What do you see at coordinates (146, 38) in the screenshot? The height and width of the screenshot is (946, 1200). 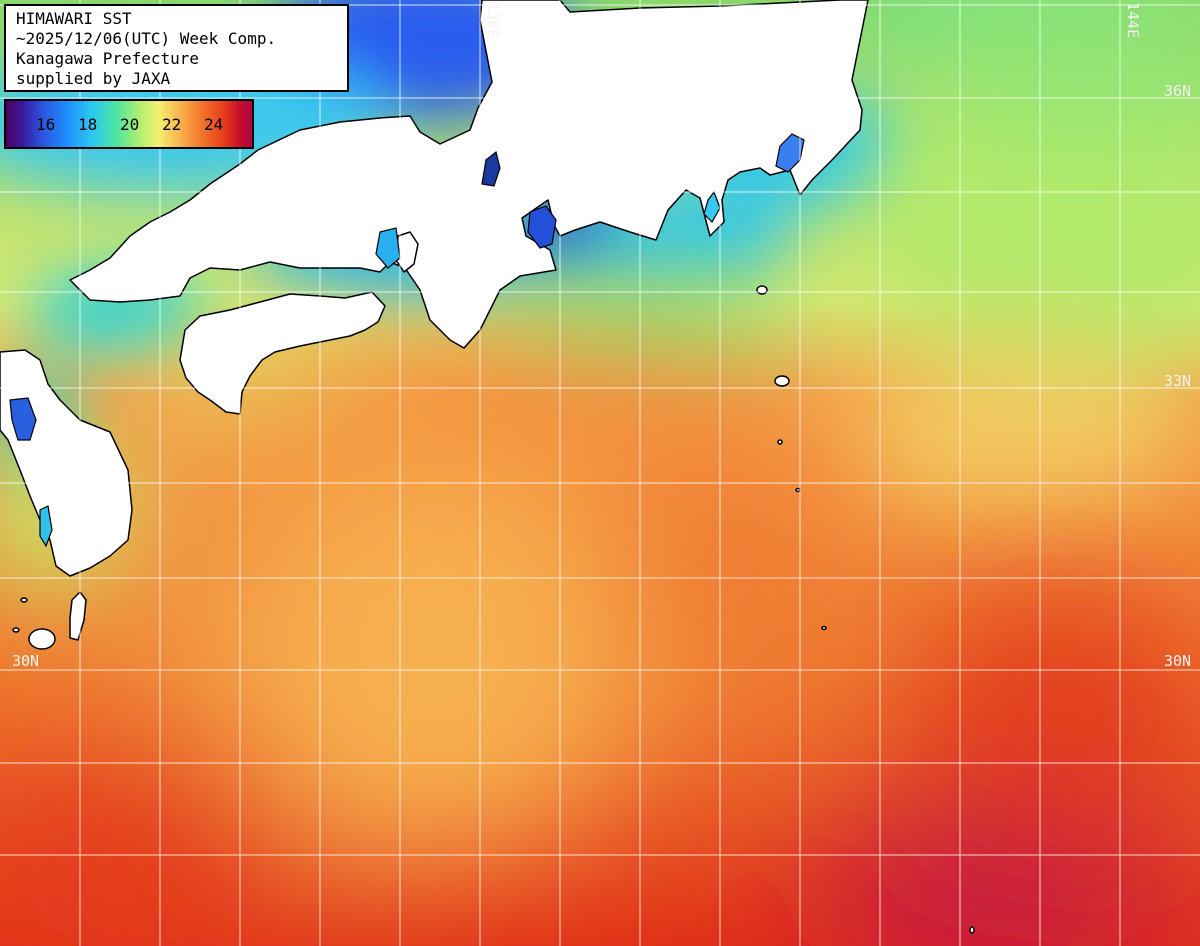 I see `info-date-range: ~2025/12/06(UTC) Week Comp.` at bounding box center [146, 38].